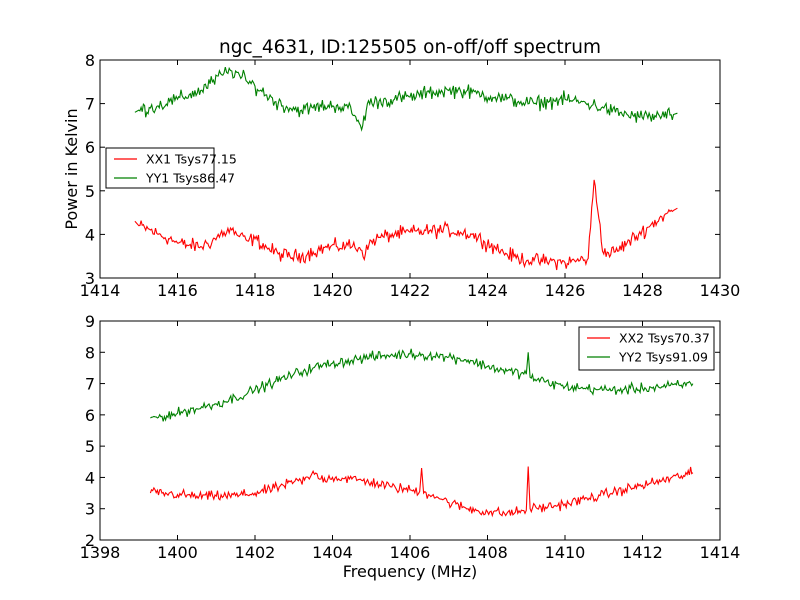  I want to click on x-tick-label: 1420, so click(332, 290).